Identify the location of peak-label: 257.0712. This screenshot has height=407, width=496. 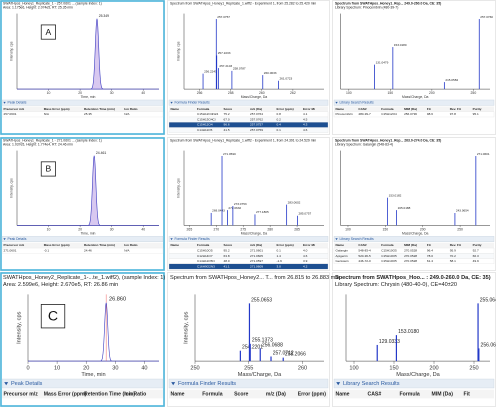
(283, 353).